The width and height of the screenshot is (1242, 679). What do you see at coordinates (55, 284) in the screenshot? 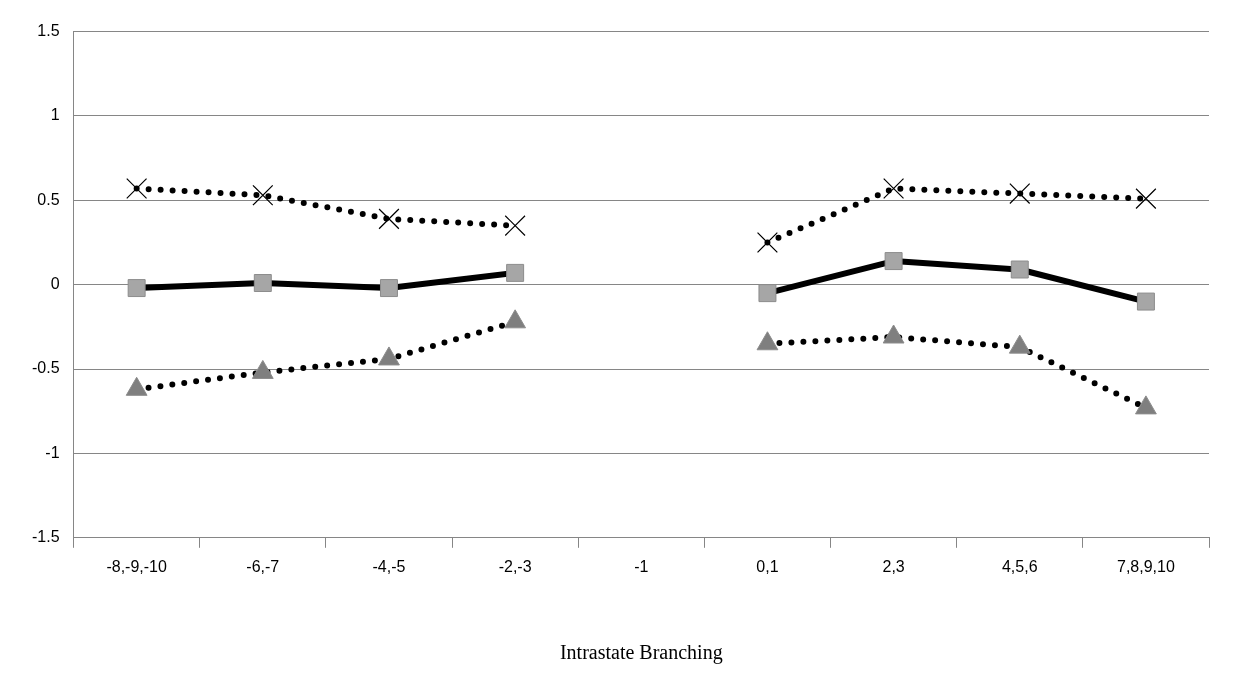
I see `y-tick-label: 0` at bounding box center [55, 284].